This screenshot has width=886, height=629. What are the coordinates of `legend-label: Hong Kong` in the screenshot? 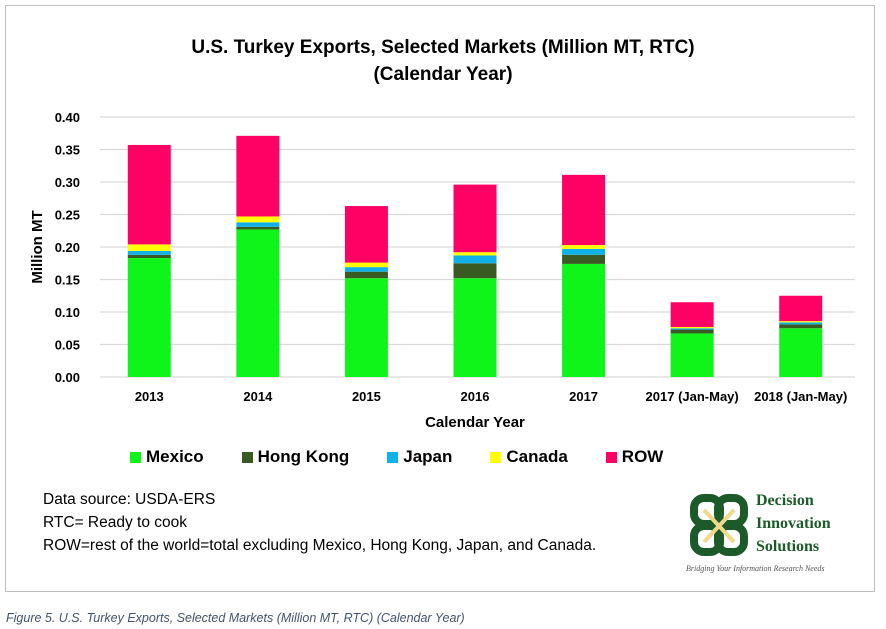 It's located at (303, 456).